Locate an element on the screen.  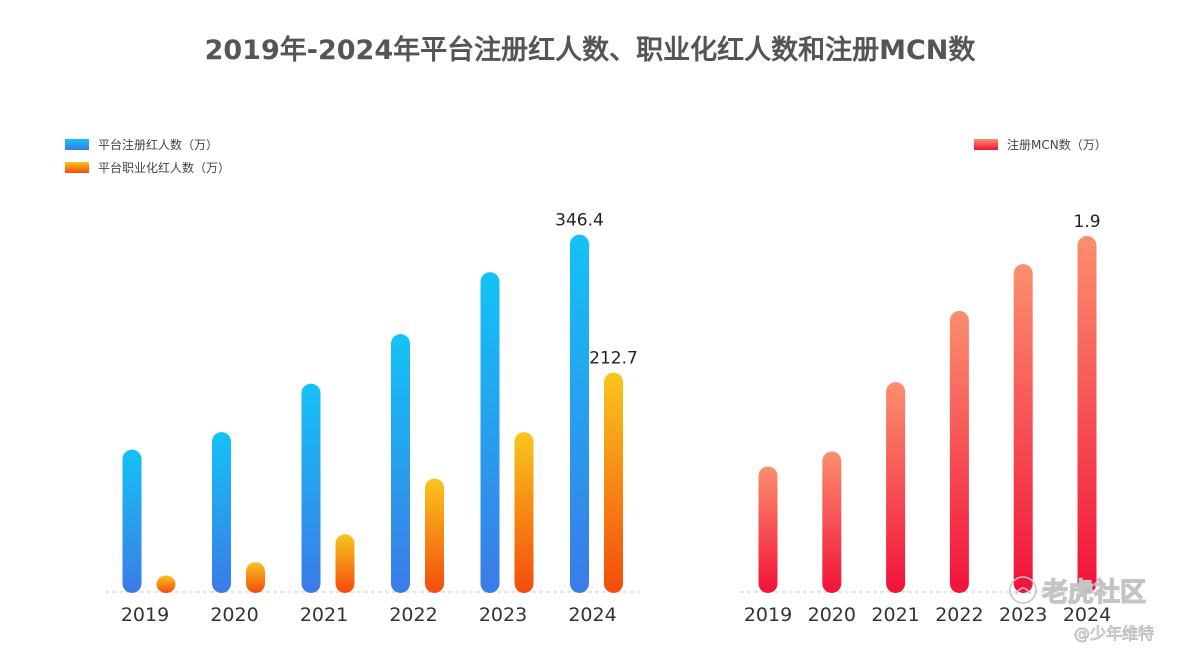
legend-label-professional: 平台职业化红人数（万） is located at coordinates (164, 167).